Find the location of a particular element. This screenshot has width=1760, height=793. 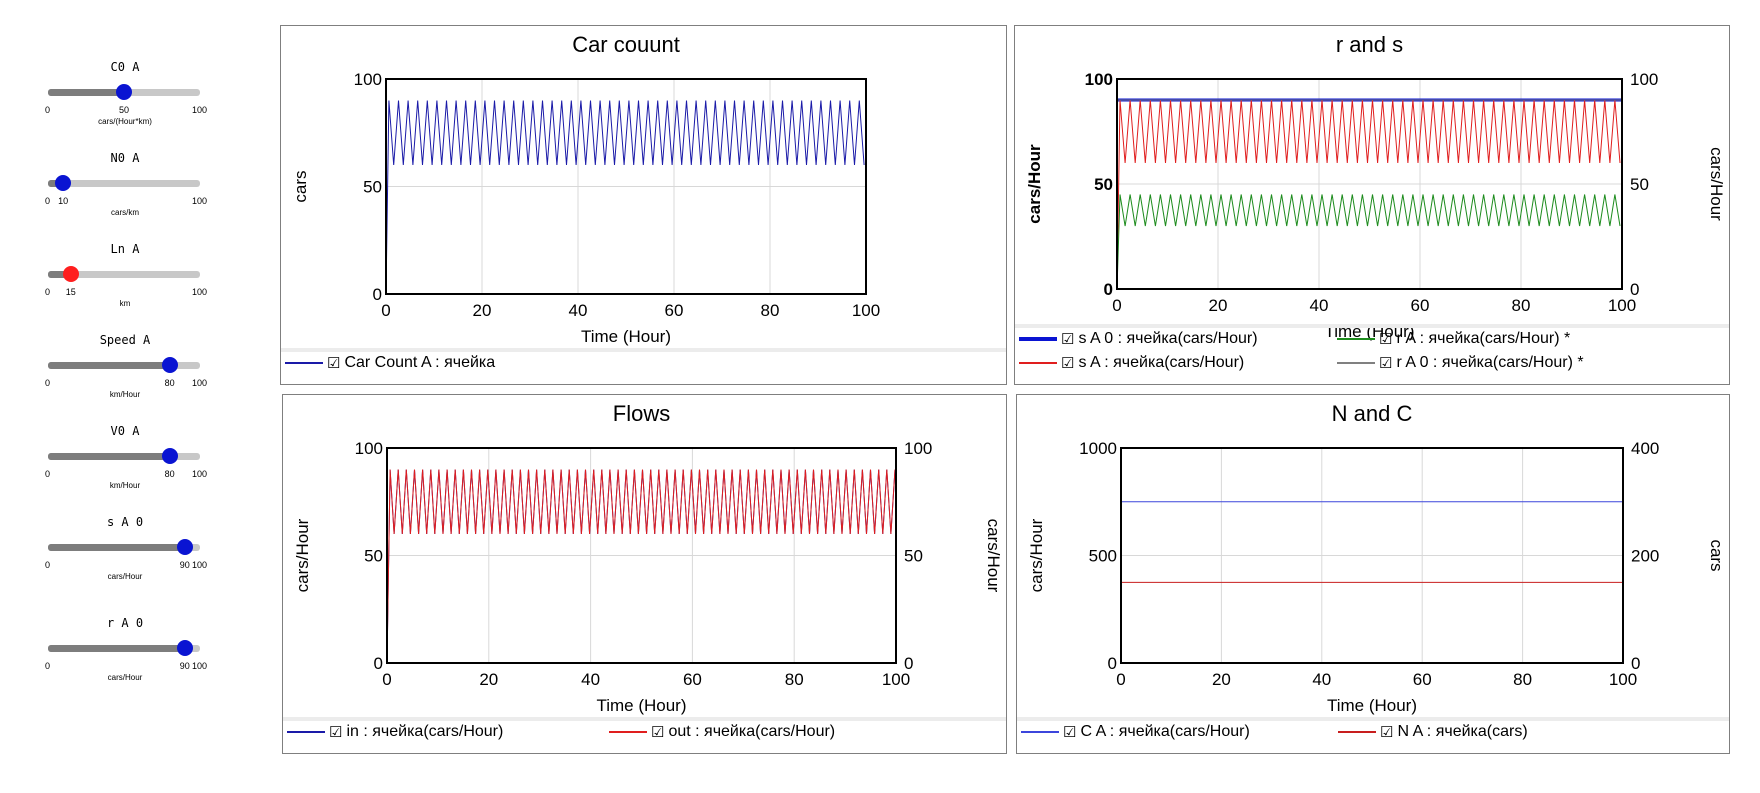

slider-ln-a: Ln A 0 15 100 km is located at coordinates (125, 285).